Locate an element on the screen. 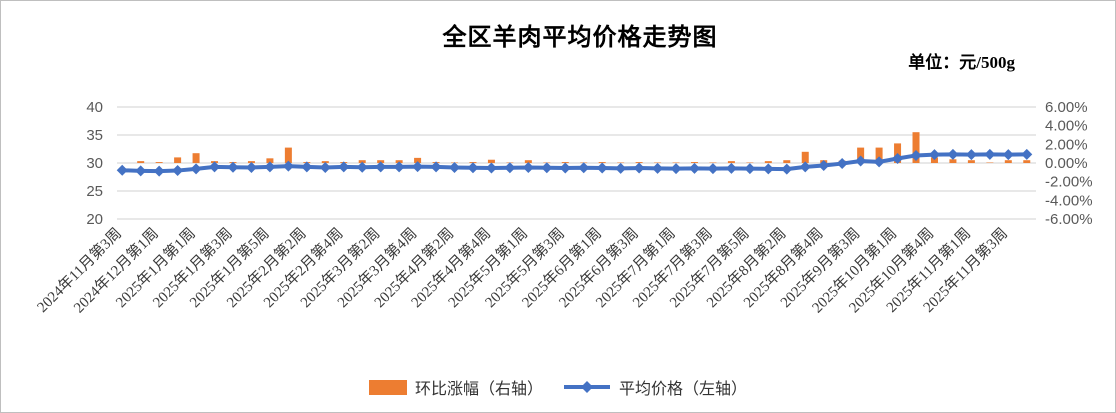  y-axis-left-tick-label: 30 is located at coordinates (94, 163).